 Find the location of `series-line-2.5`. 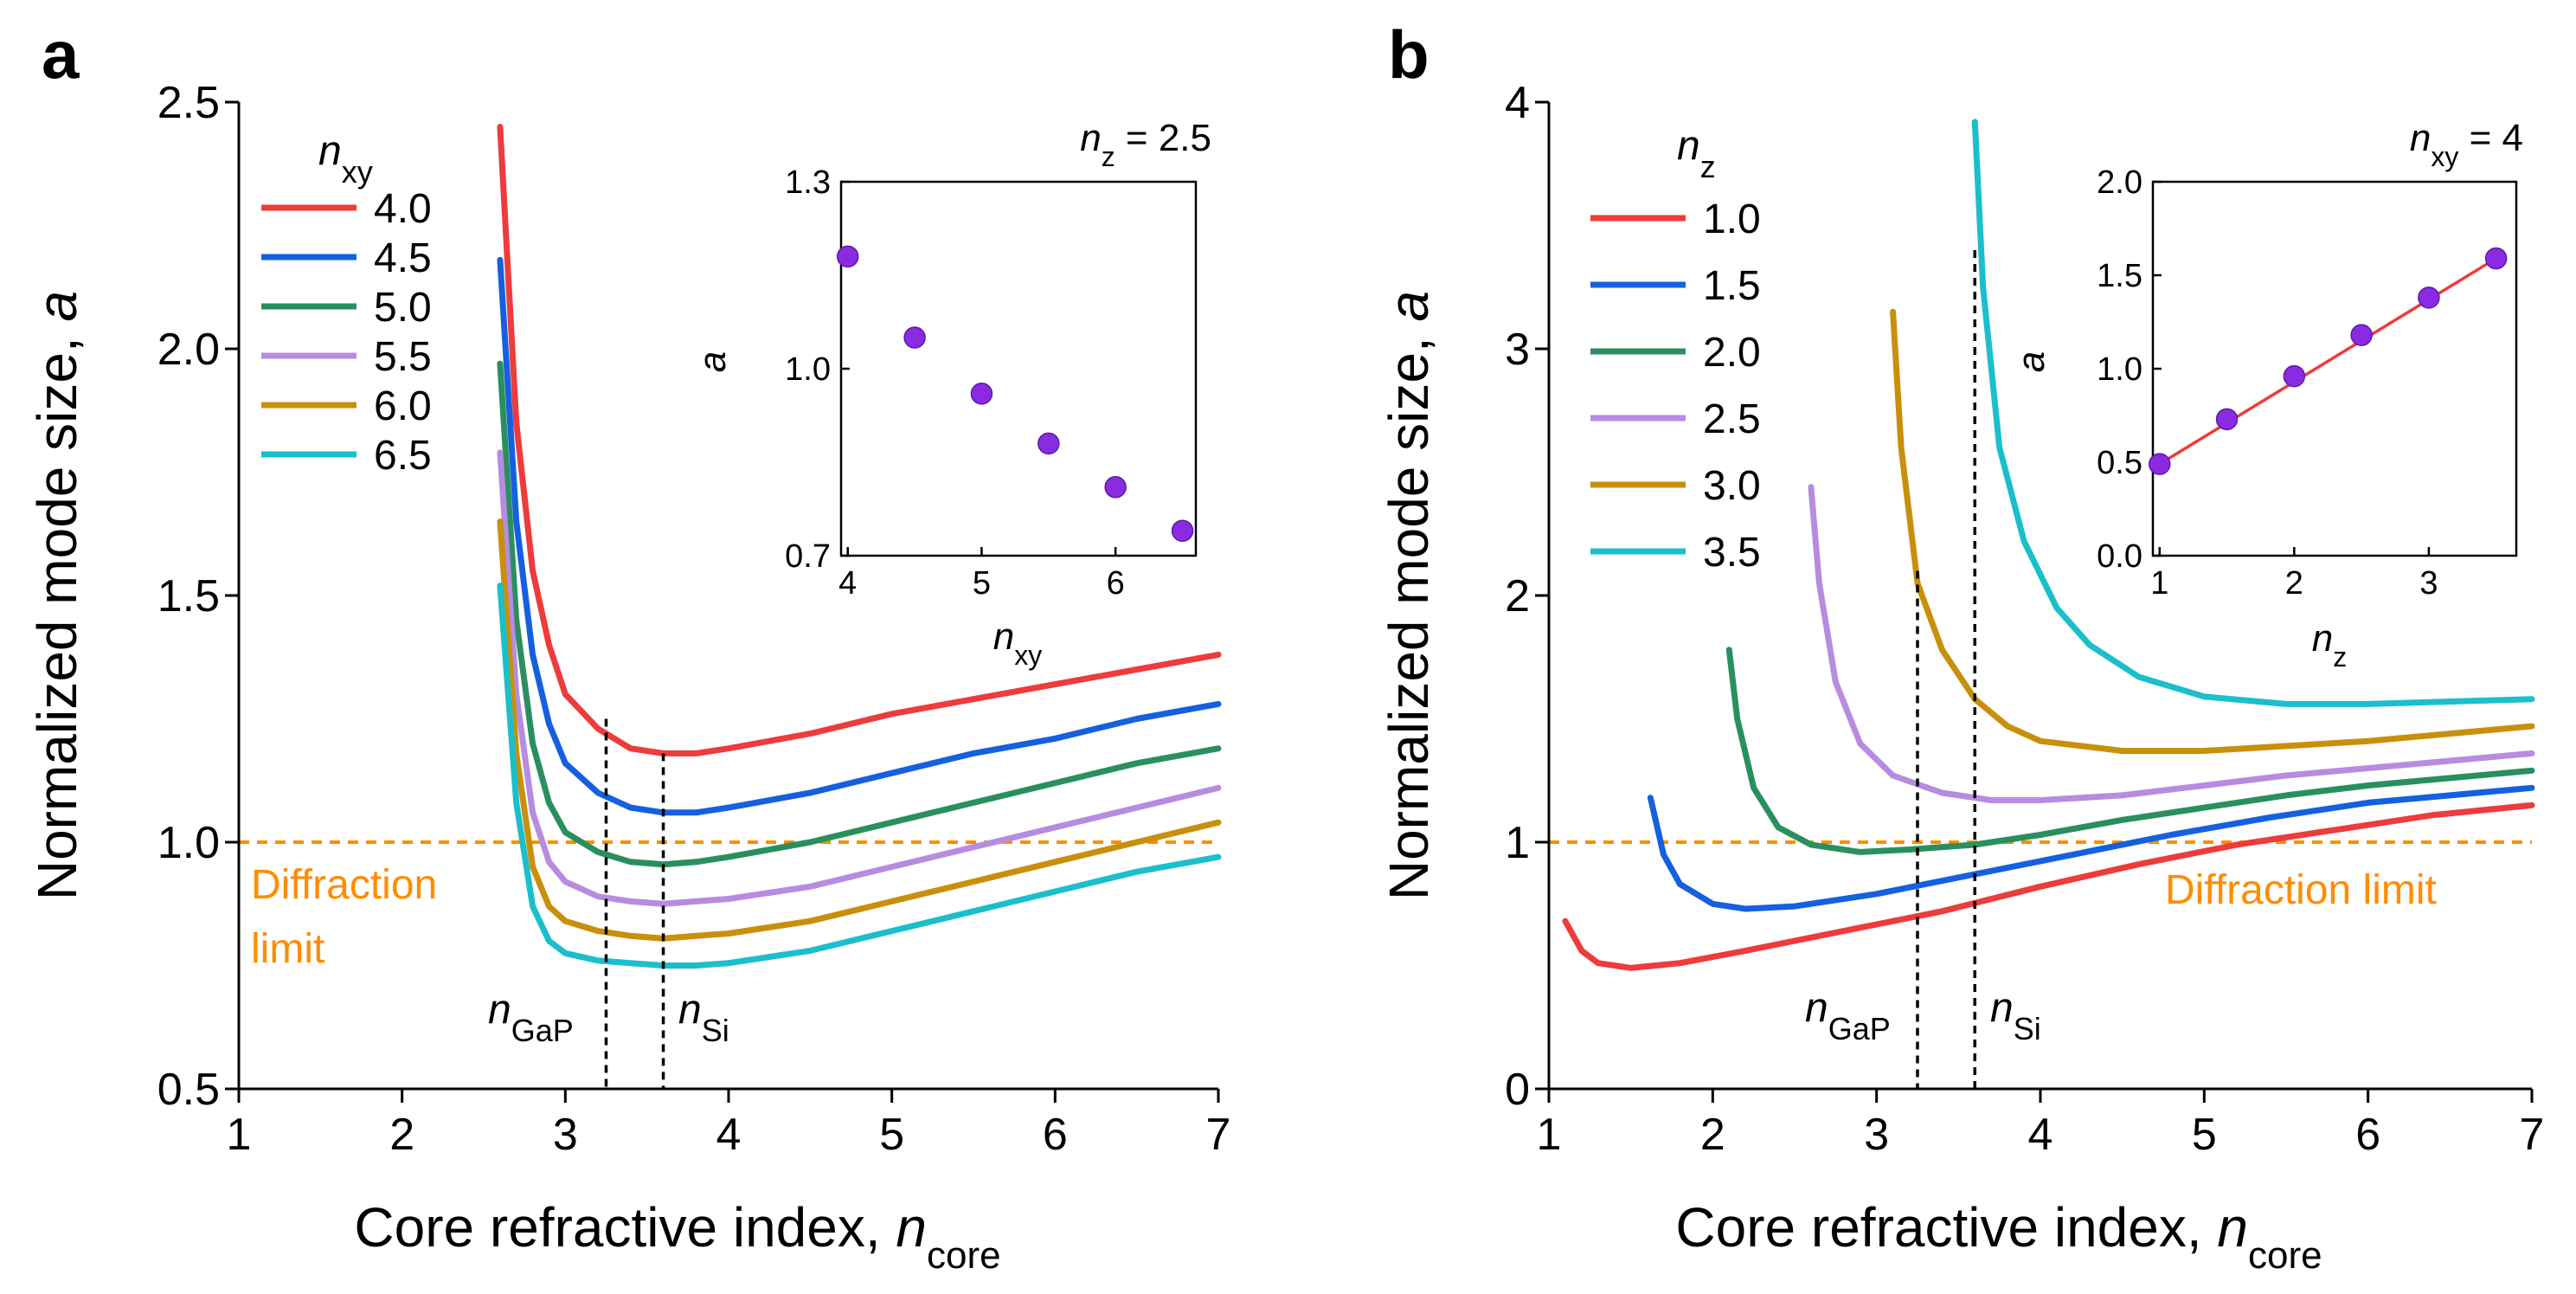

series-line-2.5 is located at coordinates (2172, 643).